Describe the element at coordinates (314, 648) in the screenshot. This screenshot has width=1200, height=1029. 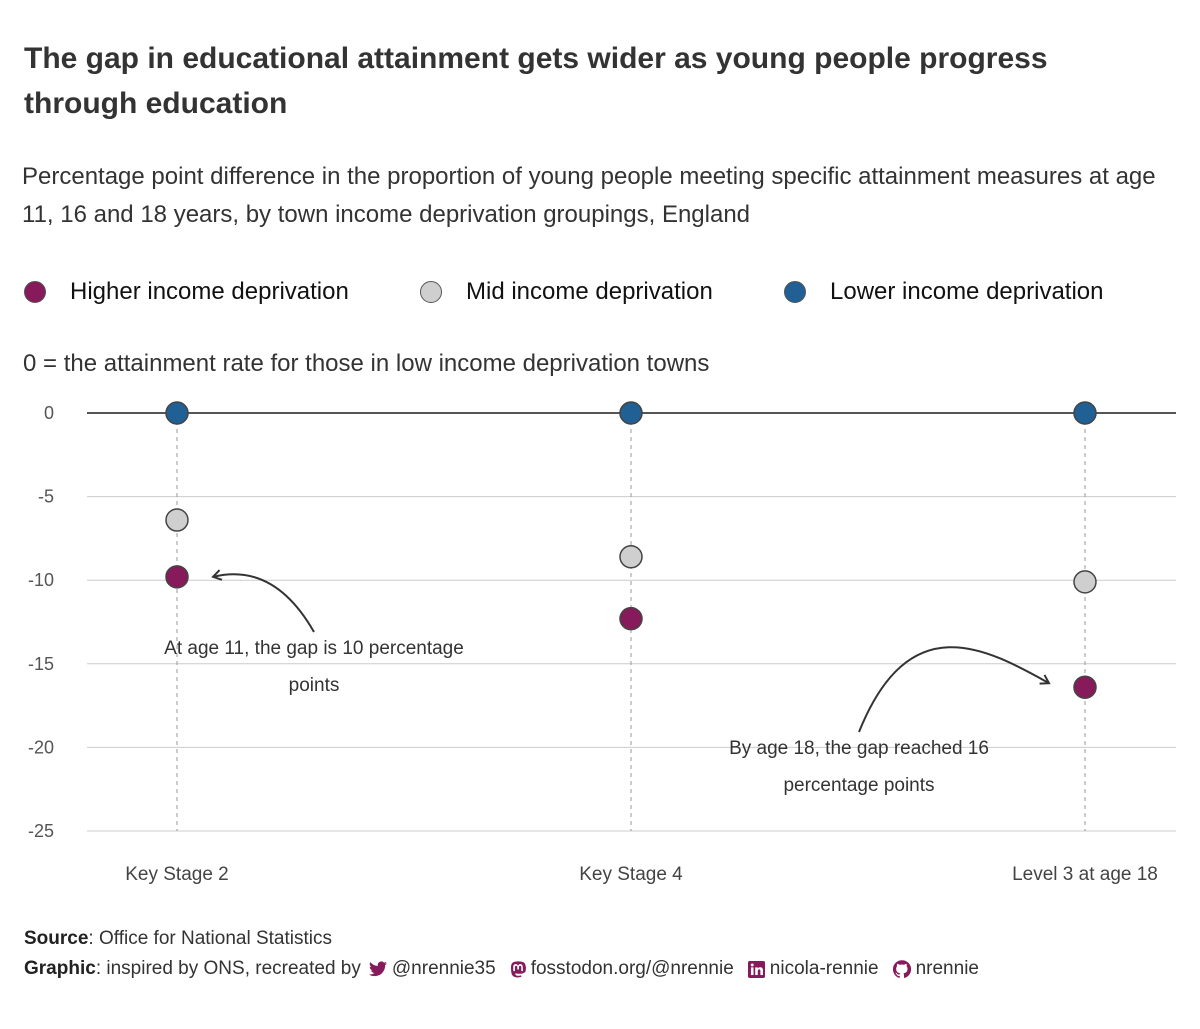
I see `annotation-text: At age 11, the gap is 10 percentage` at that location.